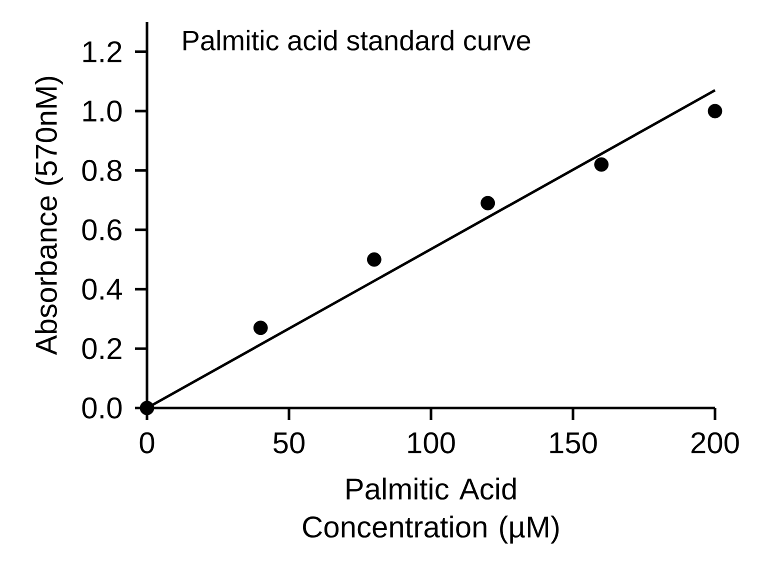  I want to click on x-tick-label: 150, so click(573, 443).